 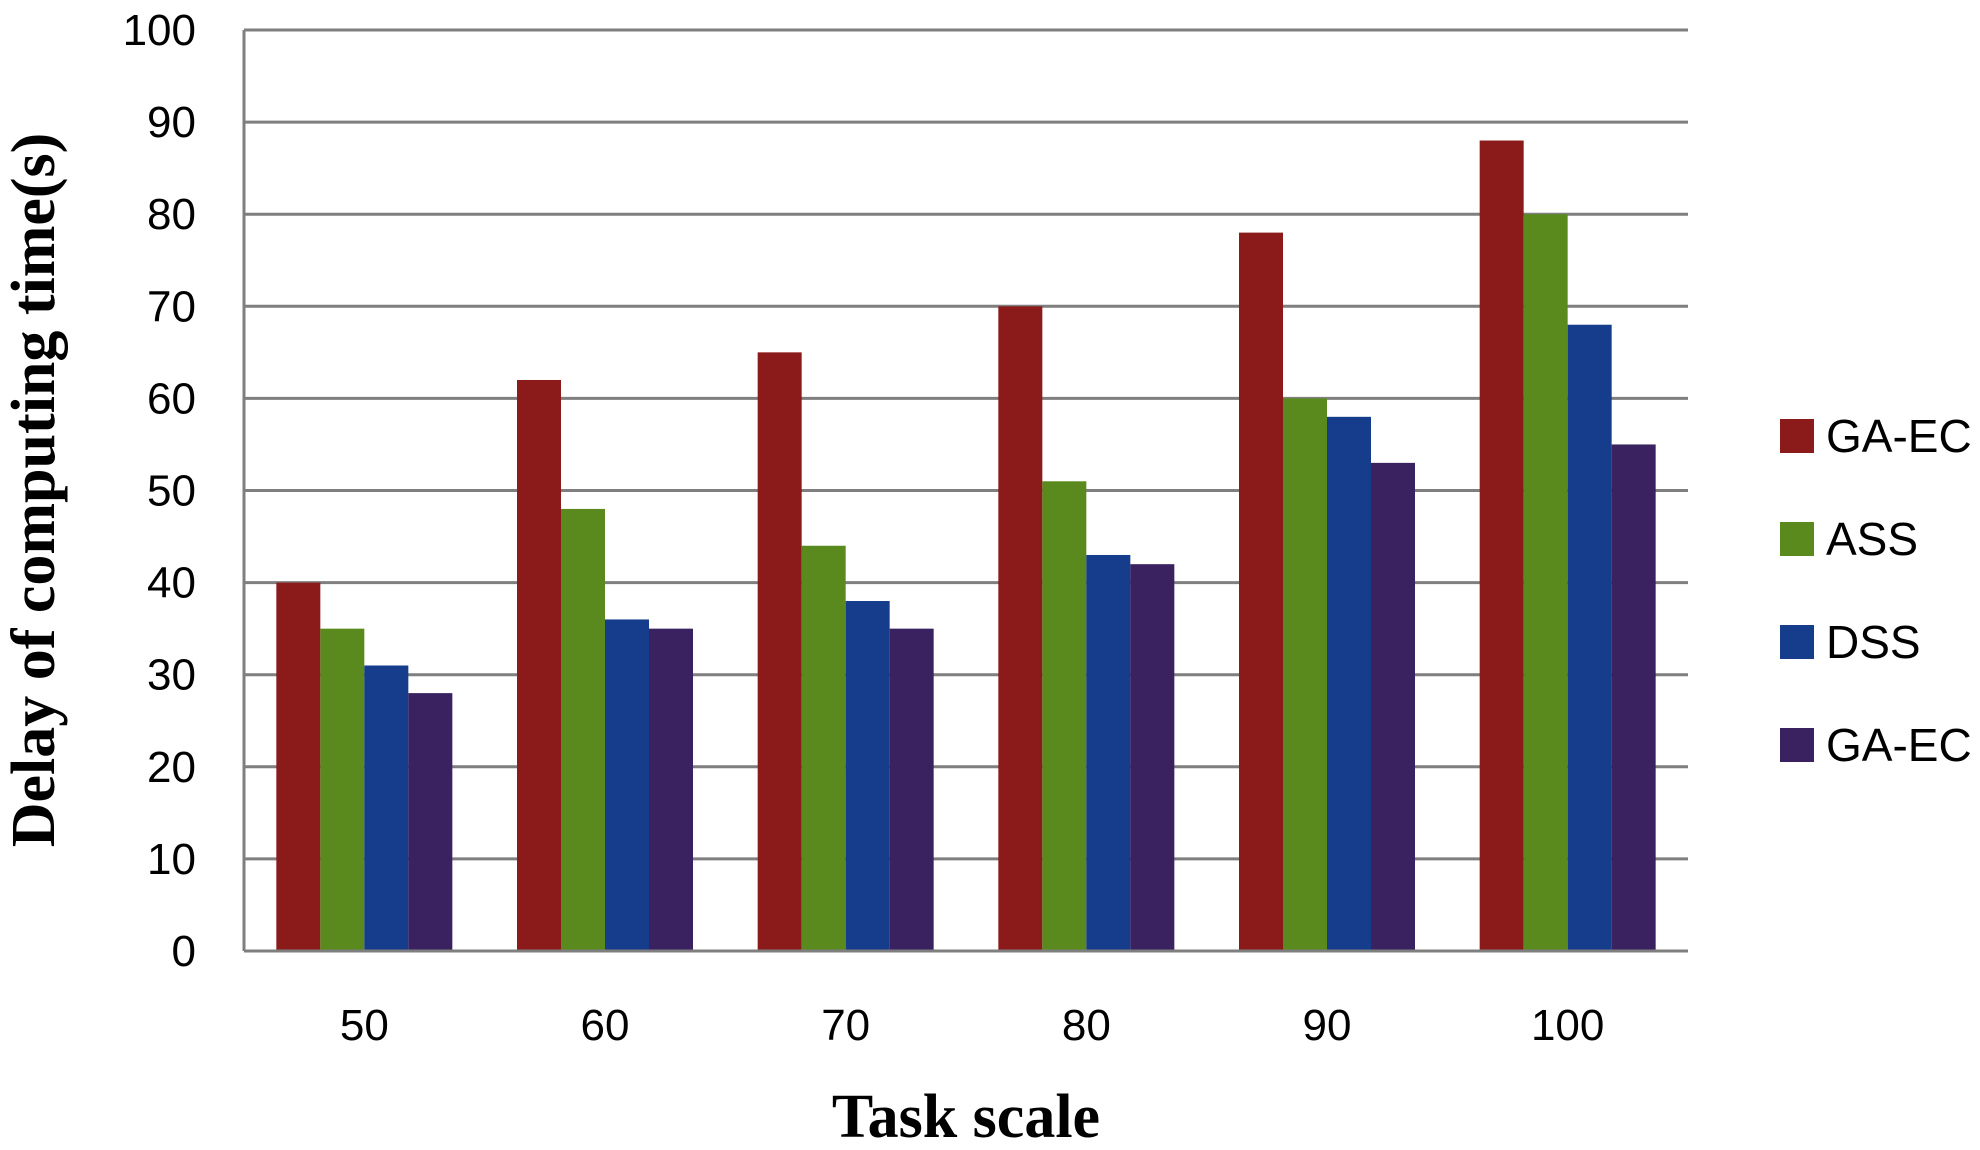 I want to click on y-tick-label: 40, so click(x=171, y=583).